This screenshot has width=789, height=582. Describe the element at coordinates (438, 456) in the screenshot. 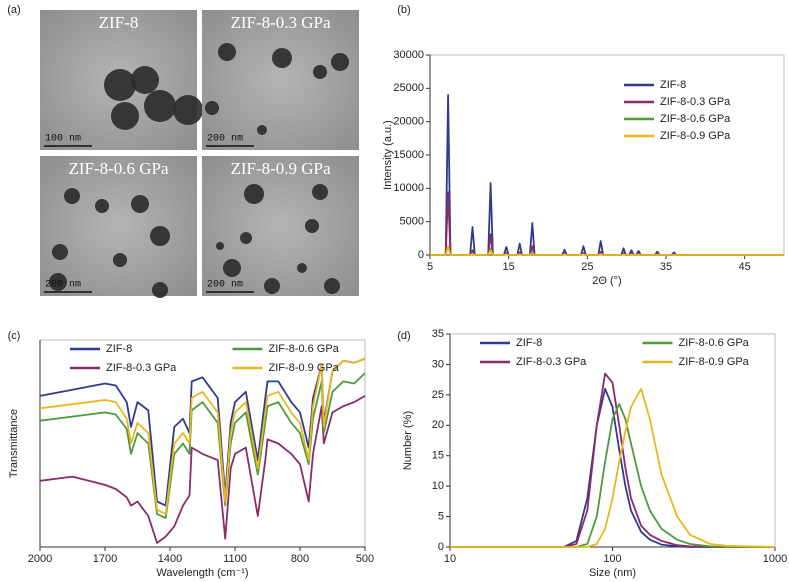

I see `y-tick-label: 15` at that location.